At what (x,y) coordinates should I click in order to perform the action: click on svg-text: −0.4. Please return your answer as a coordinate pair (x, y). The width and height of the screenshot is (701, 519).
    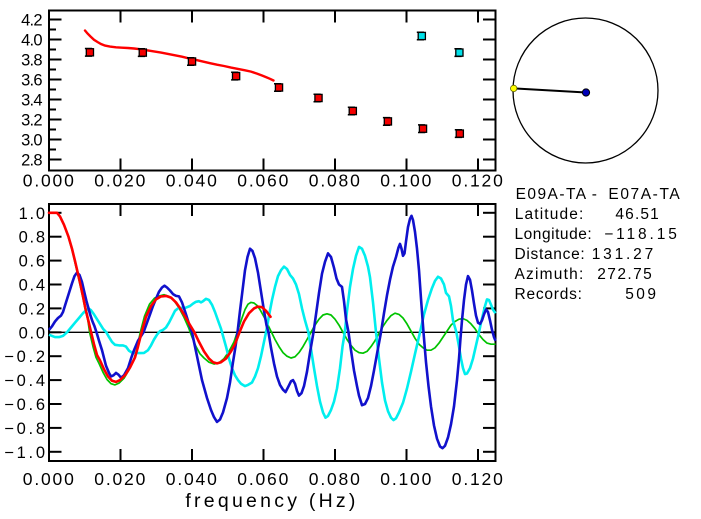
    Looking at the image, I should click on (24, 381).